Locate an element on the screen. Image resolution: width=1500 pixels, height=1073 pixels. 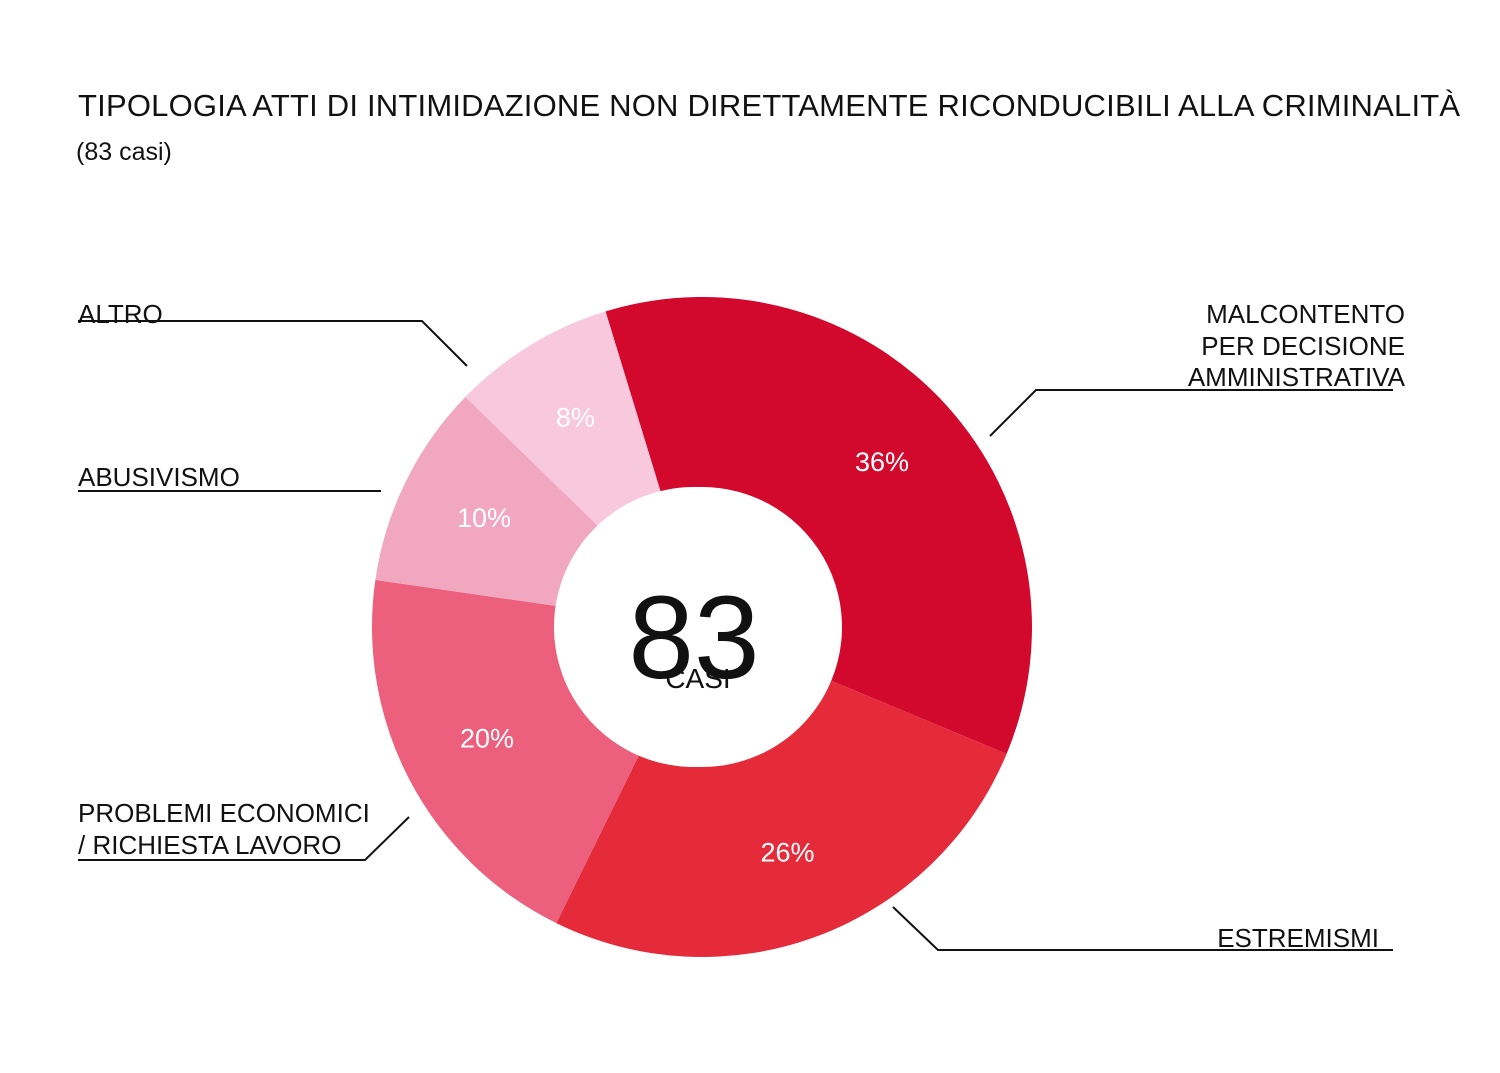
slice-altro is located at coordinates (563, 420).